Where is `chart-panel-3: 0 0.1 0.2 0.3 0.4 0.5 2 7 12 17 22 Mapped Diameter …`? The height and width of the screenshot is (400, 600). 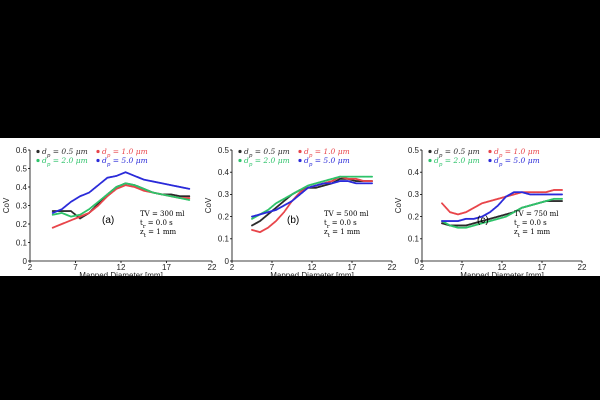 chart-panel-3: 0 0.1 0.2 0.3 0.4 0.5 2 7 12 17 22 Mapped Diameter … is located at coordinates (490, 211).